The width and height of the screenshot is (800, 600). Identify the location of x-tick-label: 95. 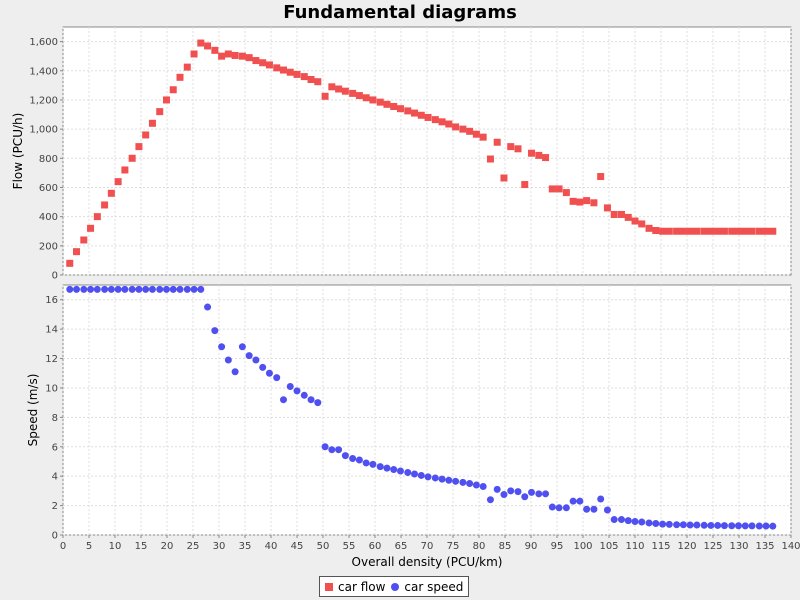
(557, 546).